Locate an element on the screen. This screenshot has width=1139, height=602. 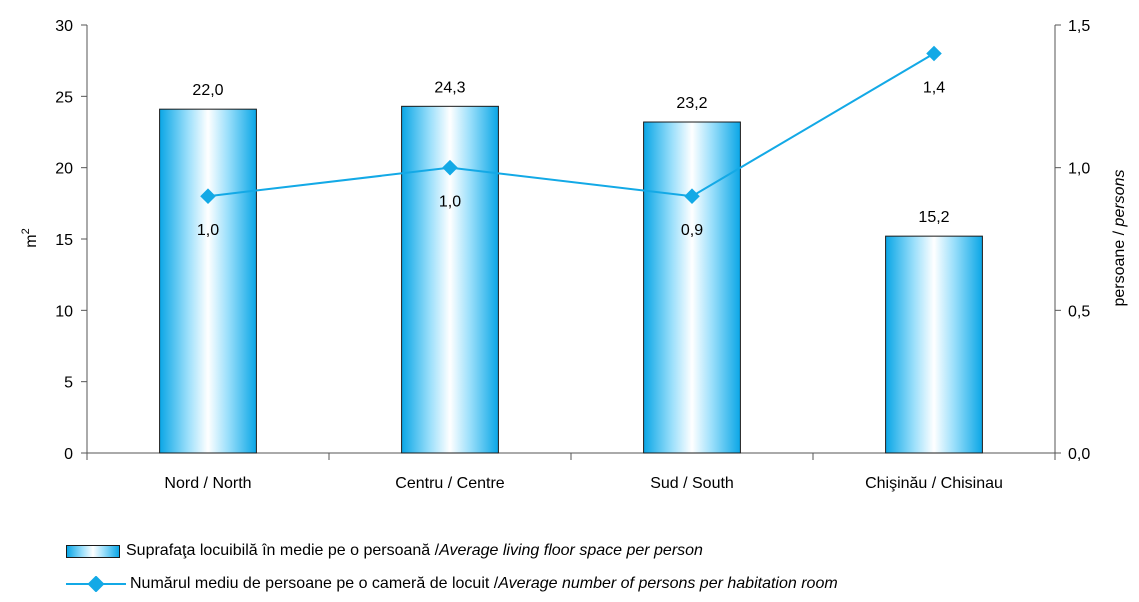
legend-swatch-bar is located at coordinates (93, 551).